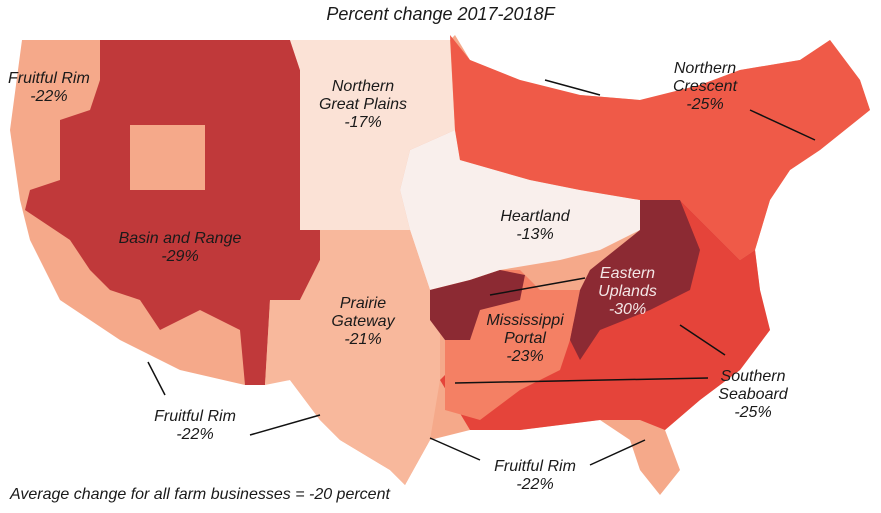  Describe the element at coordinates (525, 338) in the screenshot. I see `label-mississippi-portal: Mississippi Portal -23%` at that location.